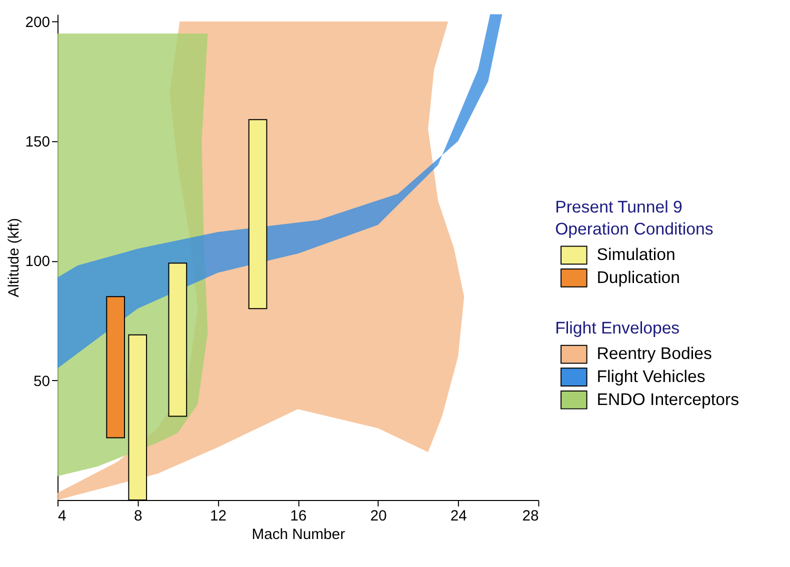  Describe the element at coordinates (617, 328) in the screenshot. I see `text: Flight Envelopes` at that location.